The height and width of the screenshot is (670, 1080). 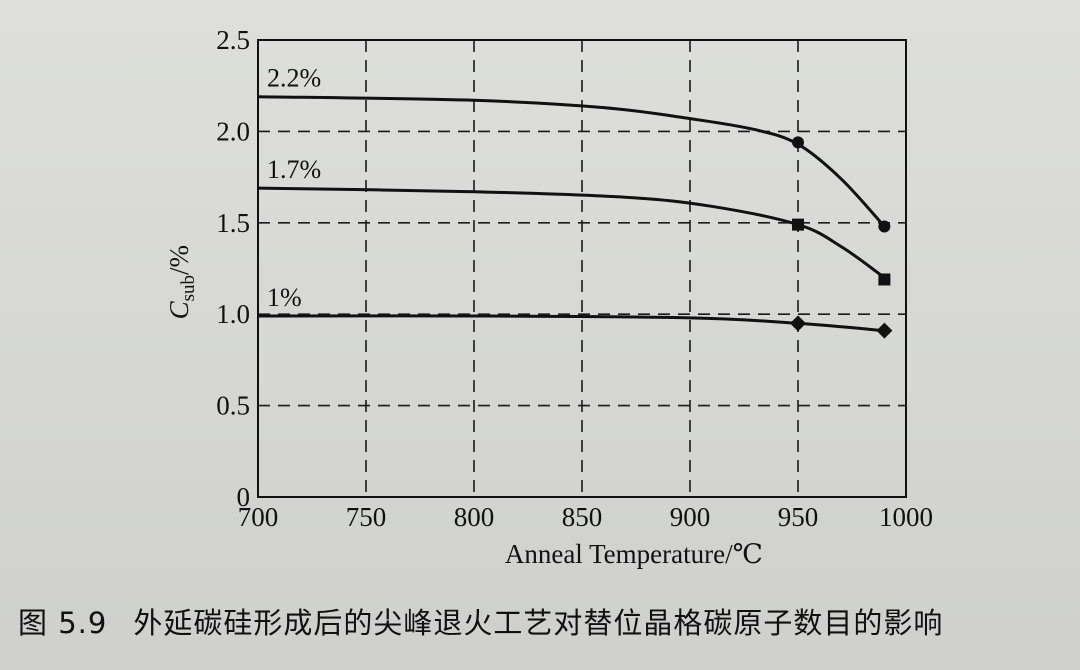 What do you see at coordinates (244, 497) in the screenshot?
I see `y-tick-label: 0` at bounding box center [244, 497].